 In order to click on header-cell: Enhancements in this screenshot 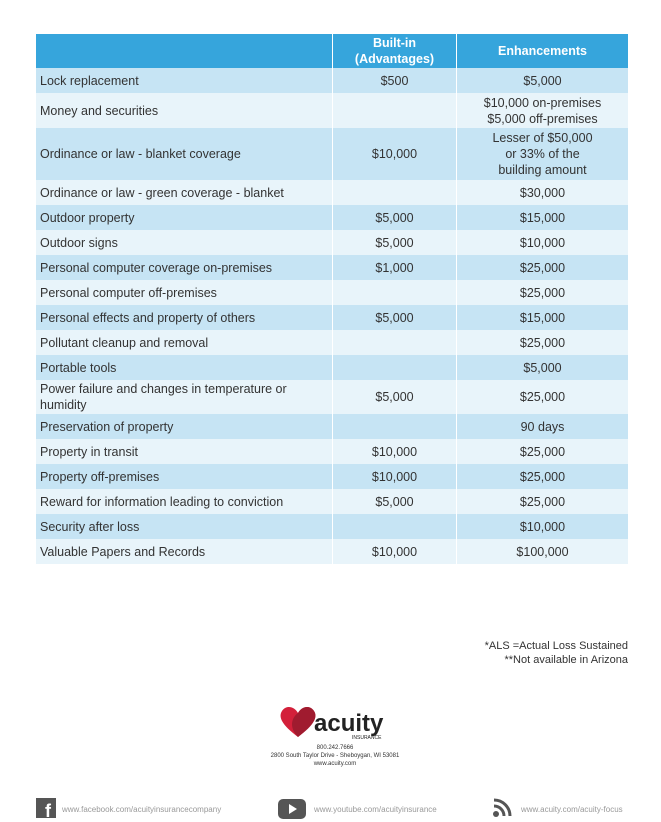, I will do `click(542, 51)`.